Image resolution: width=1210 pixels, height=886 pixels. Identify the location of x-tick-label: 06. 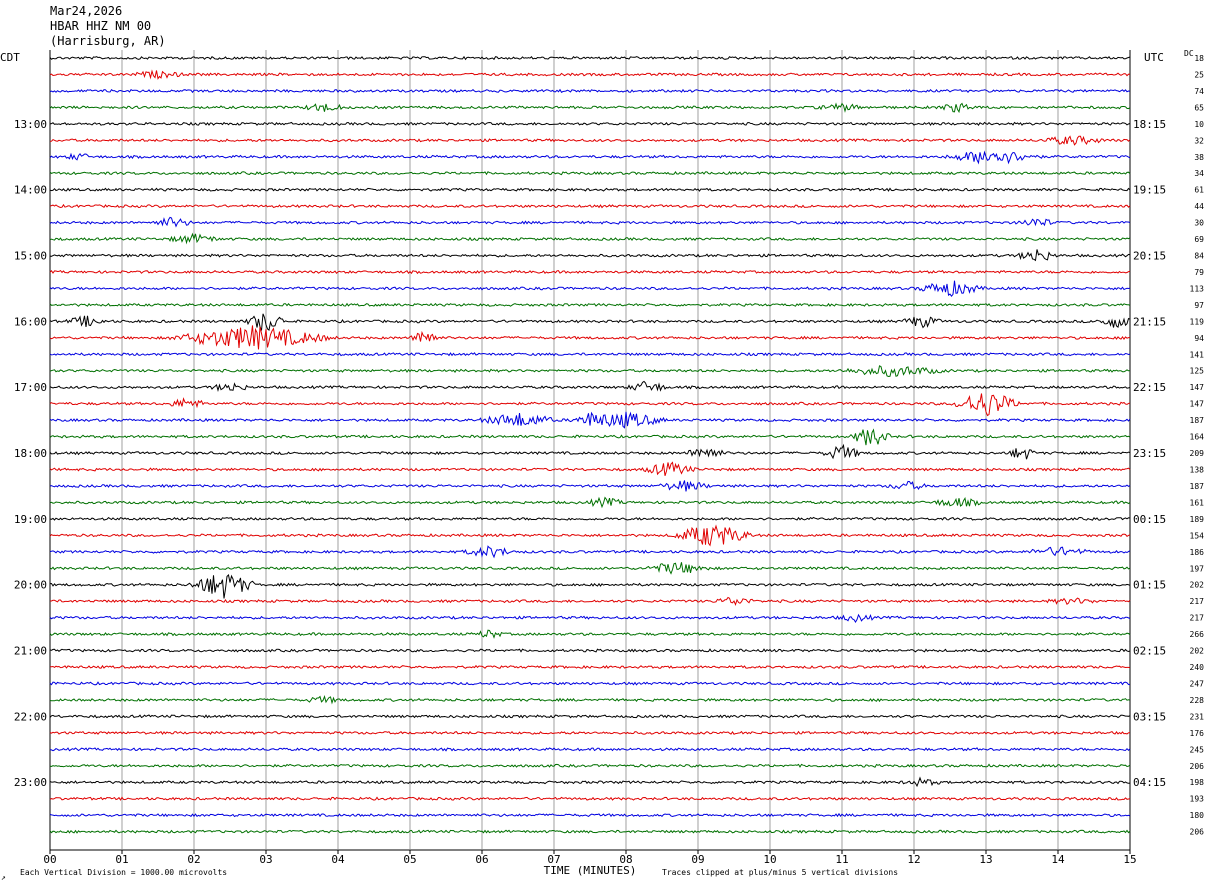
(481, 859).